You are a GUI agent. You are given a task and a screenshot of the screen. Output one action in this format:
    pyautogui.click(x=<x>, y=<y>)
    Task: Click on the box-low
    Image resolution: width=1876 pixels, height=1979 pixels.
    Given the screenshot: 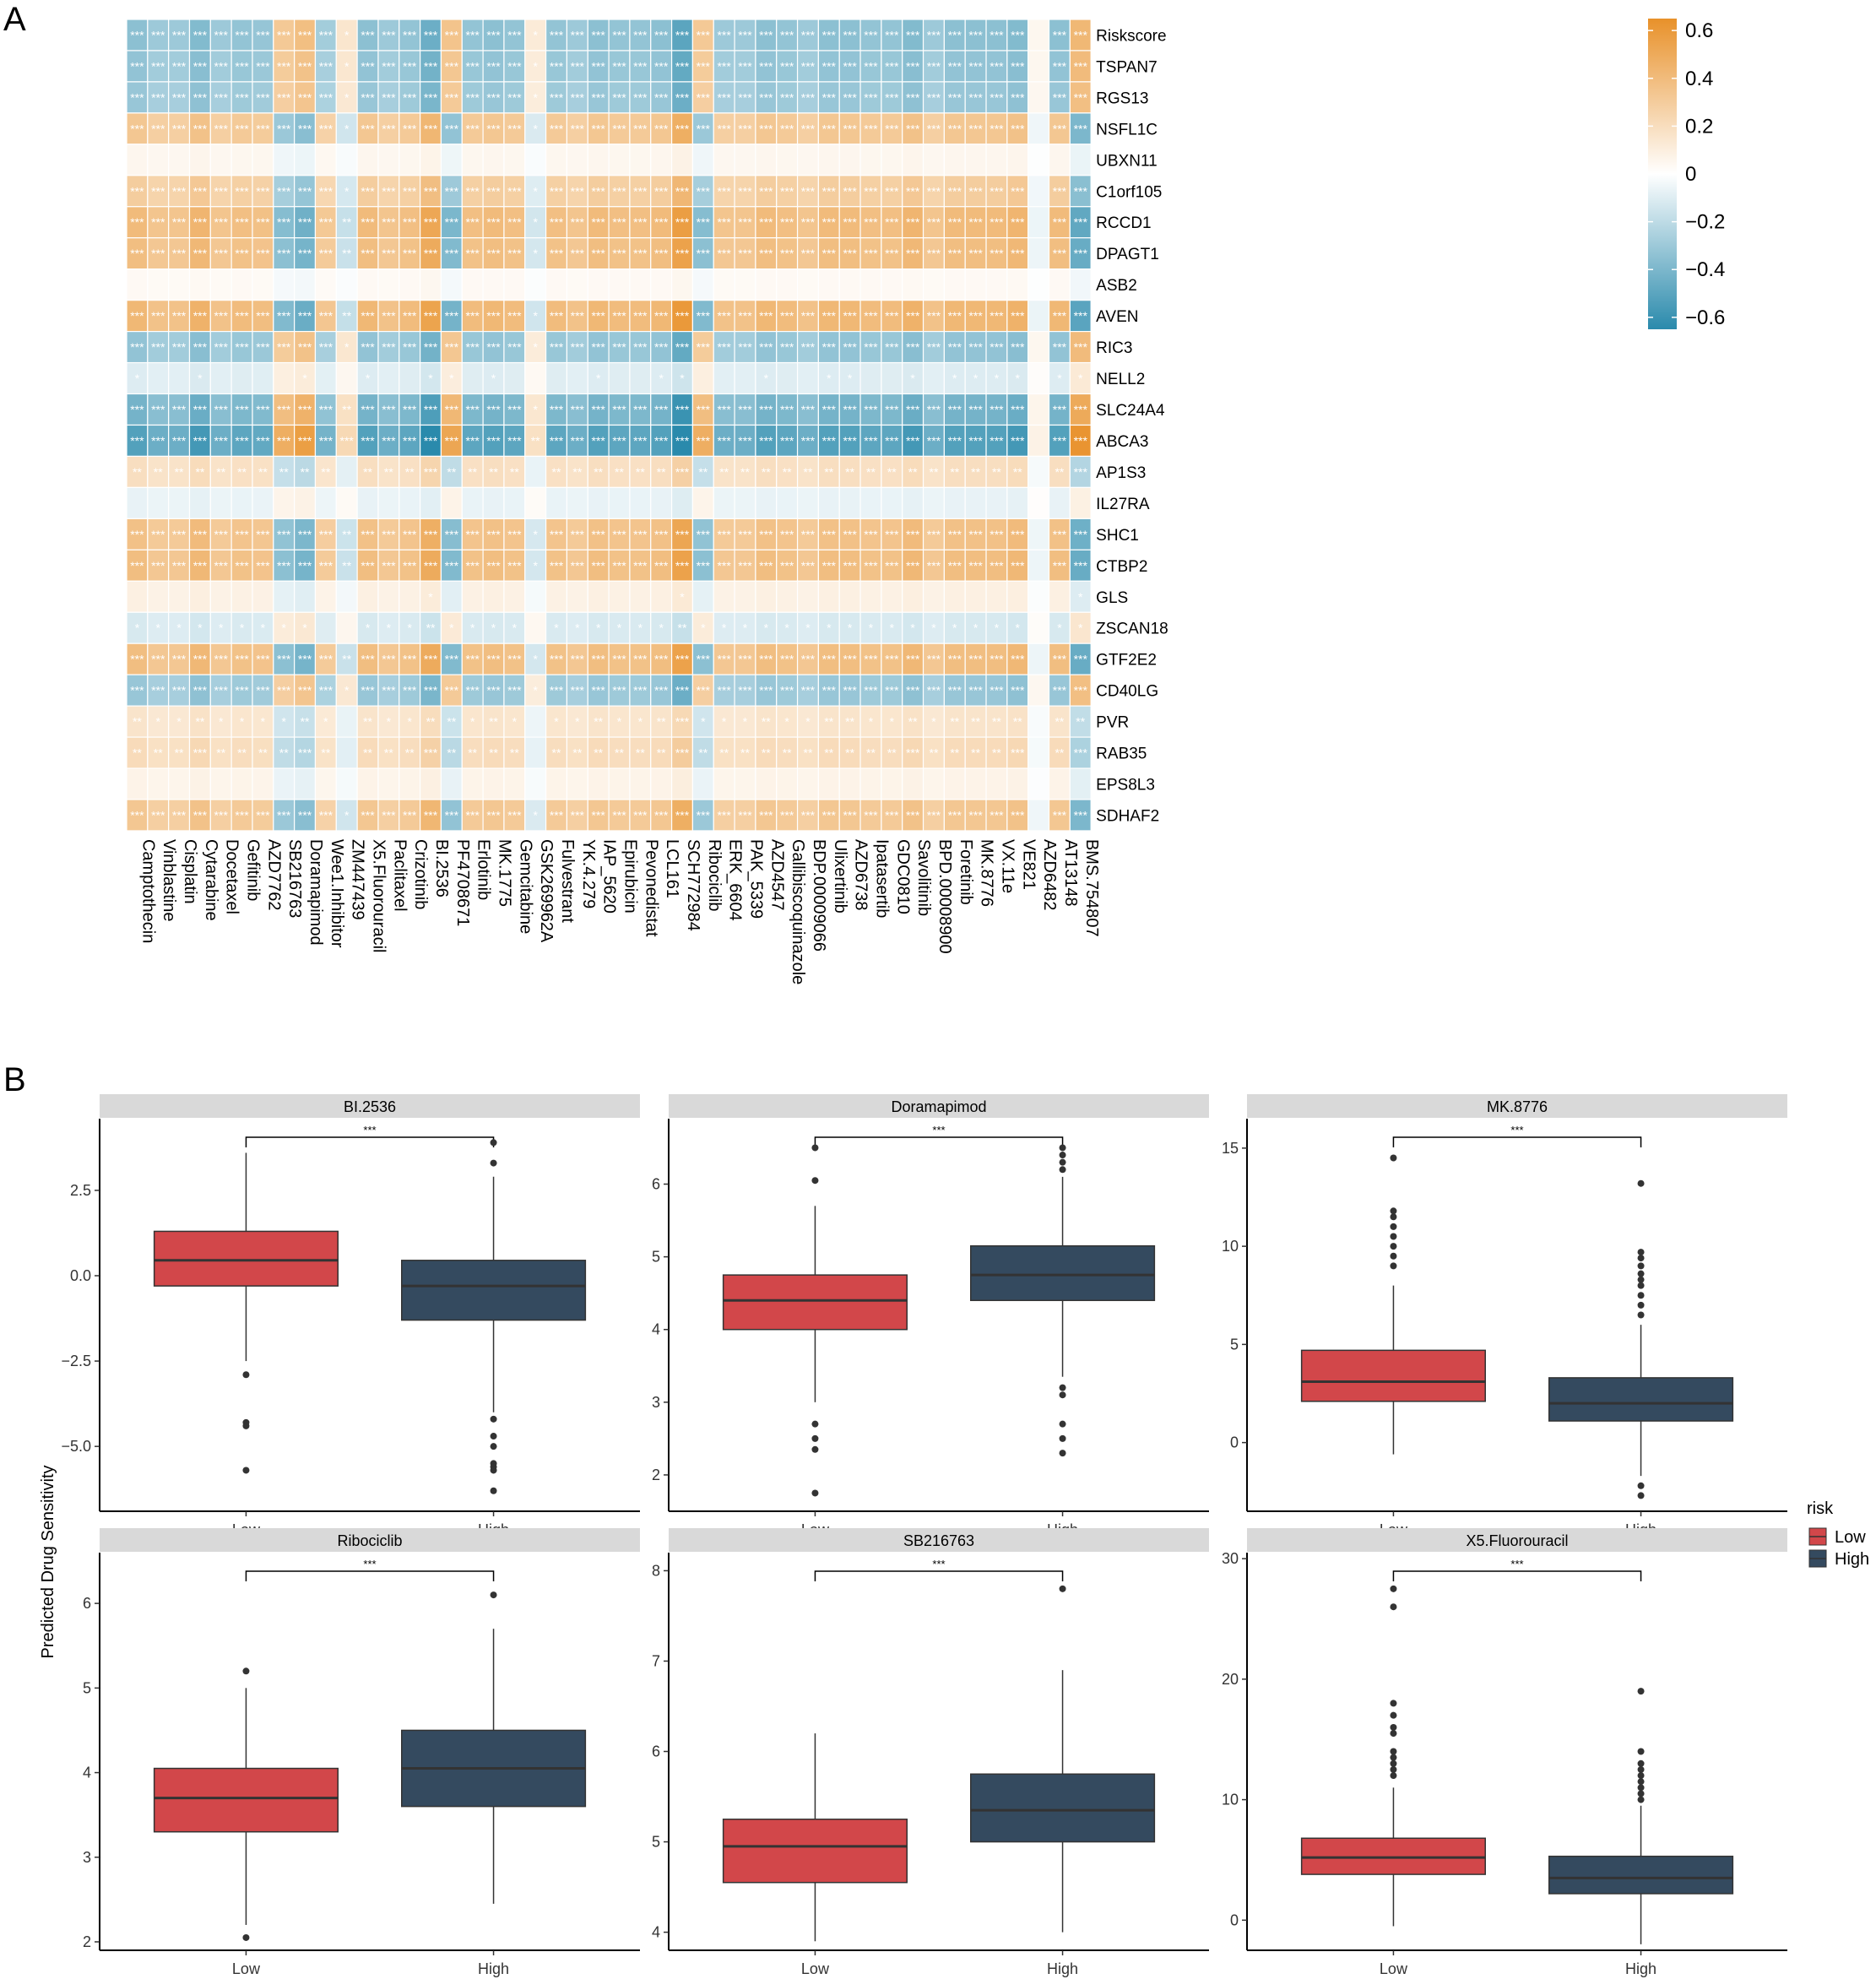 What is the action you would take?
    pyautogui.click(x=1393, y=1376)
    